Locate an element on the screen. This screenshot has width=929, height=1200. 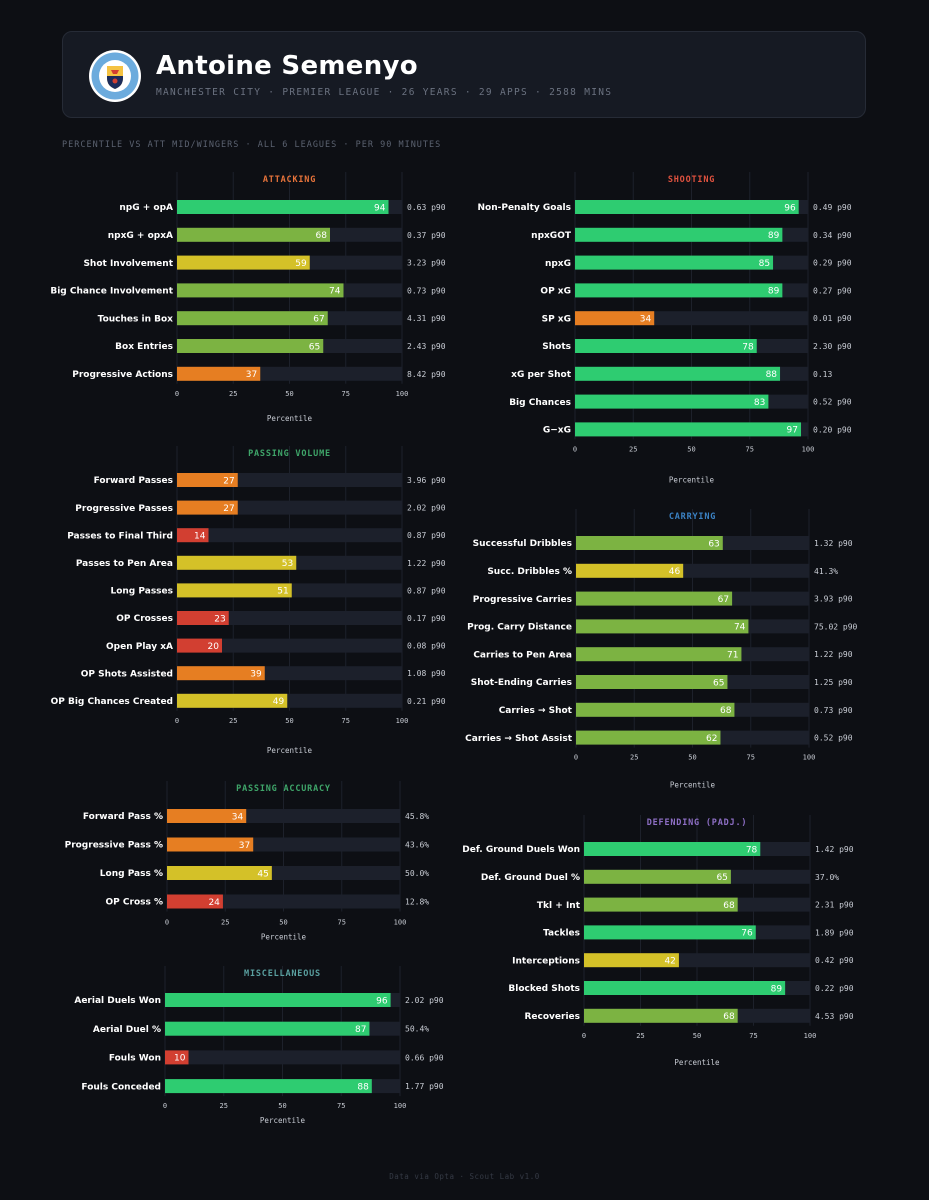
metric-row: Shots 78 2.30 p90 is located at coordinates (697, 346).